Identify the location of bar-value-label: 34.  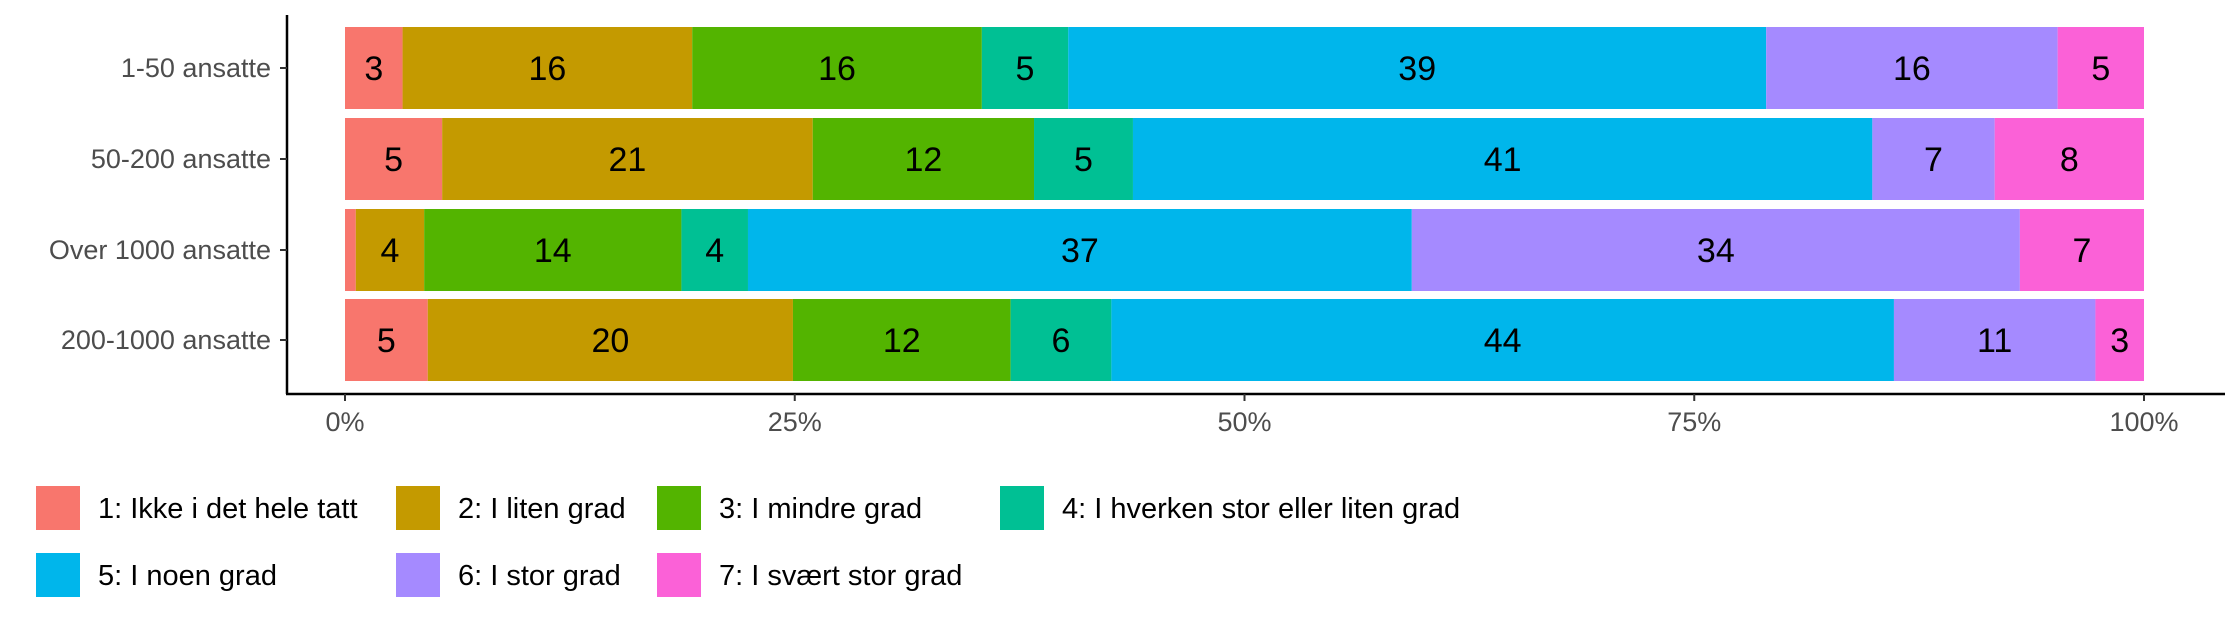
(1716, 251).